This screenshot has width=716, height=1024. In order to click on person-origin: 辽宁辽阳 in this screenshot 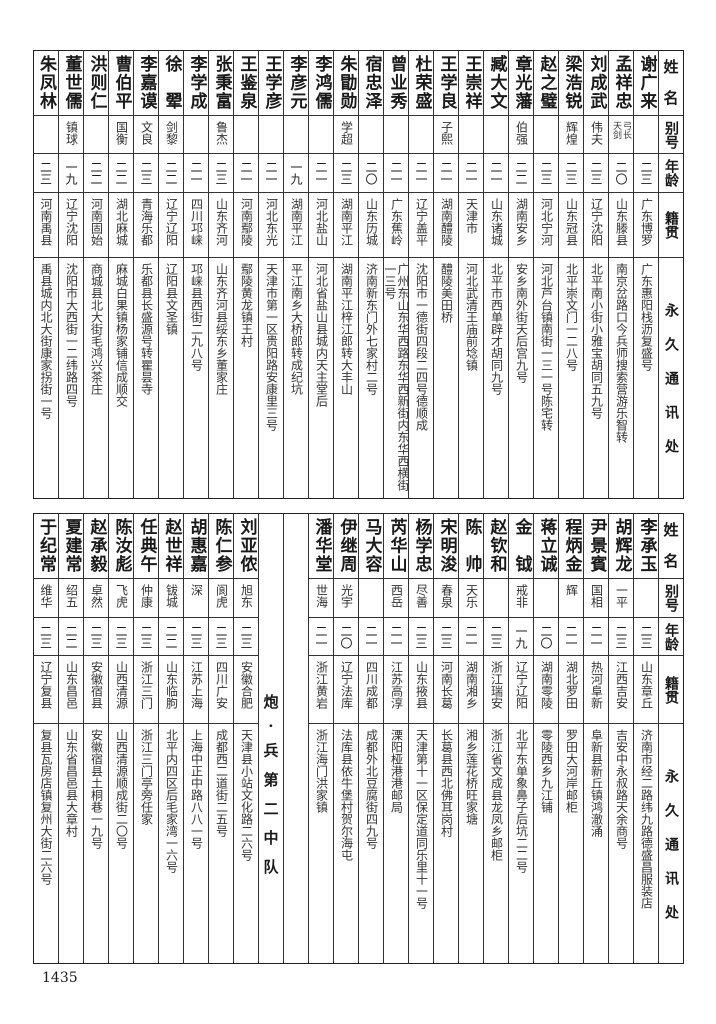, I will do `click(171, 222)`.